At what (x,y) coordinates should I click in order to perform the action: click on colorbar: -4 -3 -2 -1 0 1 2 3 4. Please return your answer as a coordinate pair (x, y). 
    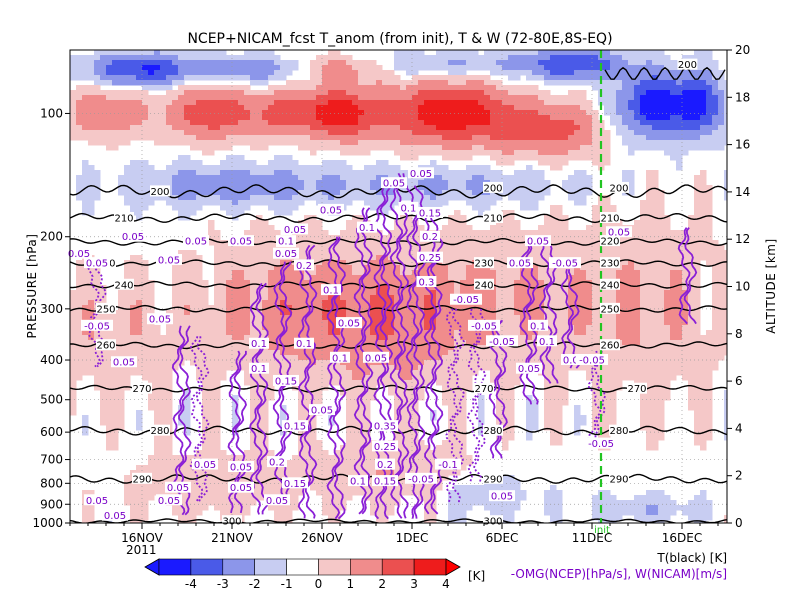
    Looking at the image, I should click on (302, 574).